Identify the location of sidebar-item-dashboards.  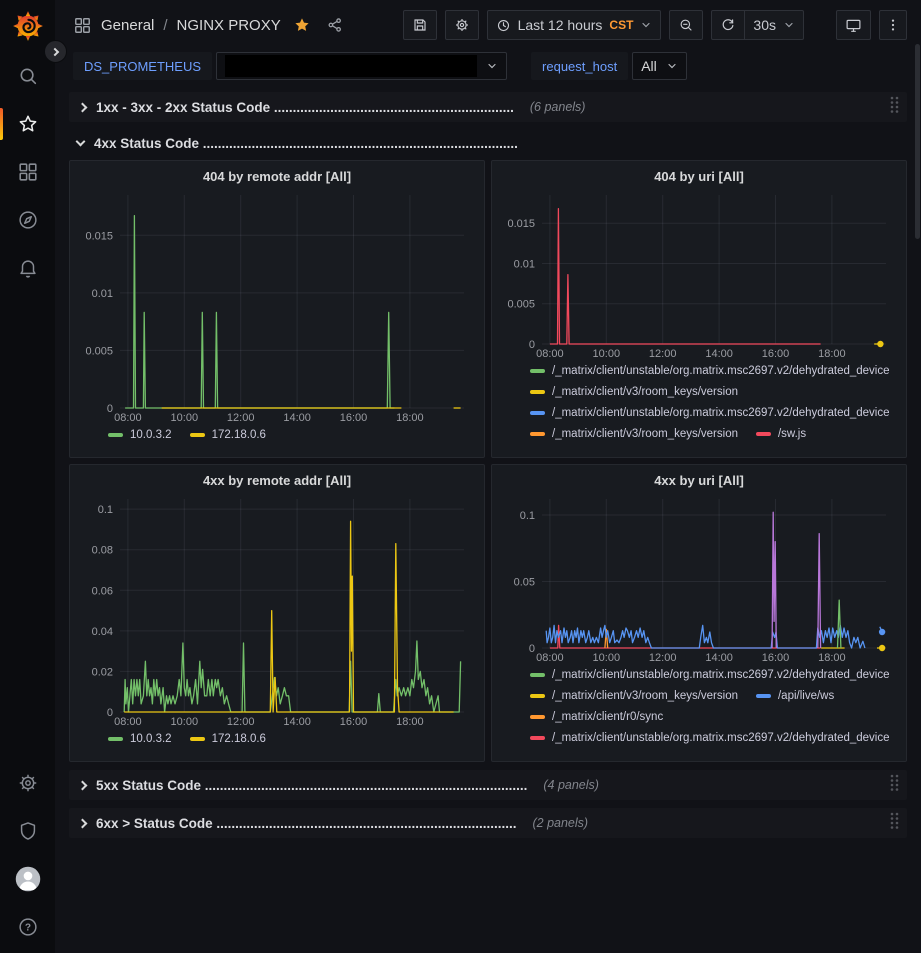
(27, 172).